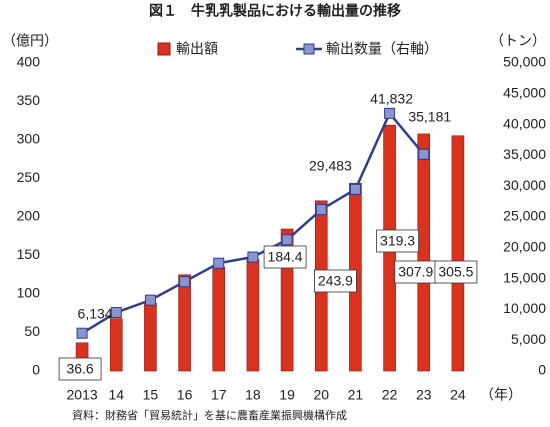  What do you see at coordinates (501, 395) in the screenshot?
I see `x-axis-label: （年）` at bounding box center [501, 395].